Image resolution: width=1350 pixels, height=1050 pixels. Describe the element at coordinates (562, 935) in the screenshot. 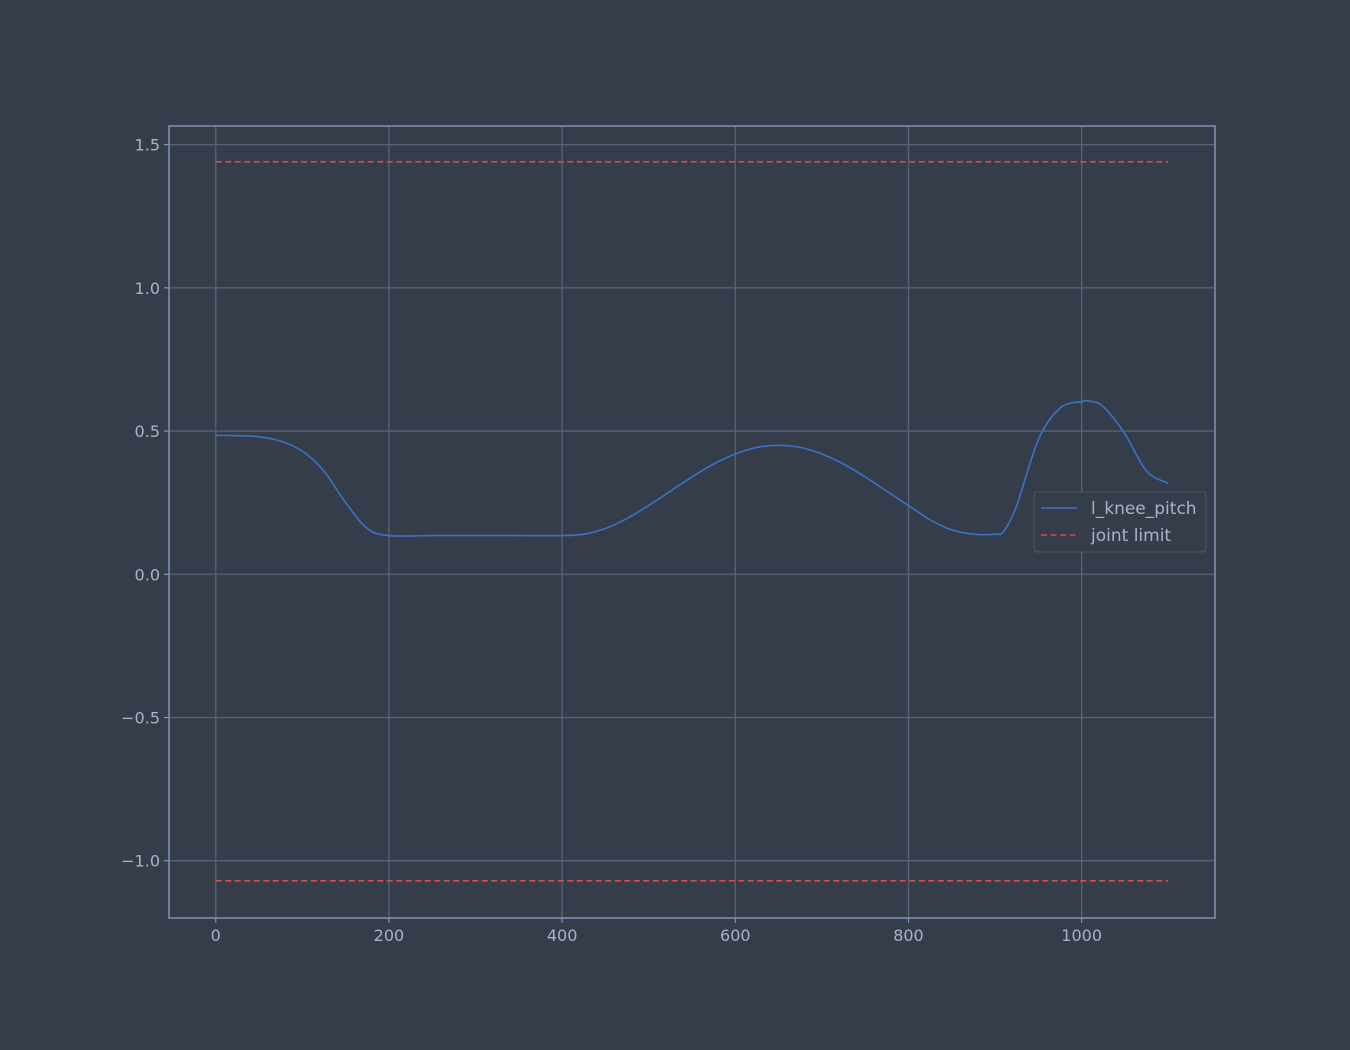

I see `x-tick-label: 400` at that location.